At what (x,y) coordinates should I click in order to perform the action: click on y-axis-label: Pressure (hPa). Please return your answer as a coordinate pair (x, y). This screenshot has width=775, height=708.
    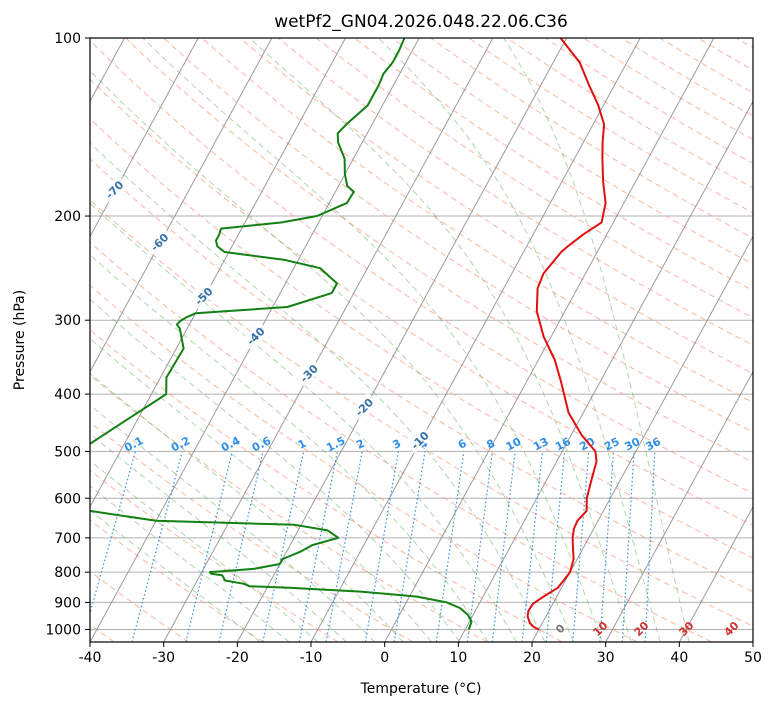
    Looking at the image, I should click on (20, 340).